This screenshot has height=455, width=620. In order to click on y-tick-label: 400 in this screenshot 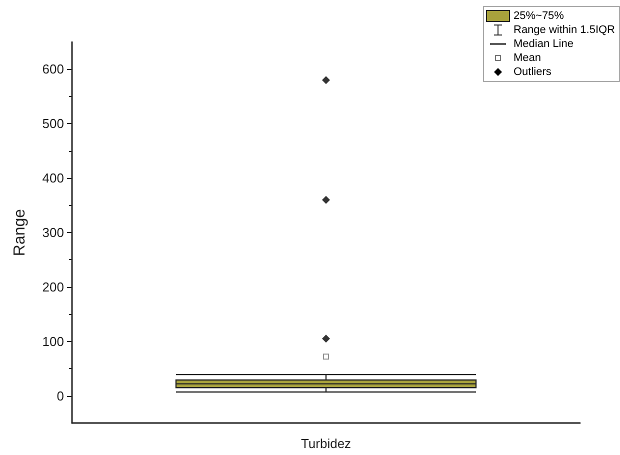, I will do `click(53, 178)`.